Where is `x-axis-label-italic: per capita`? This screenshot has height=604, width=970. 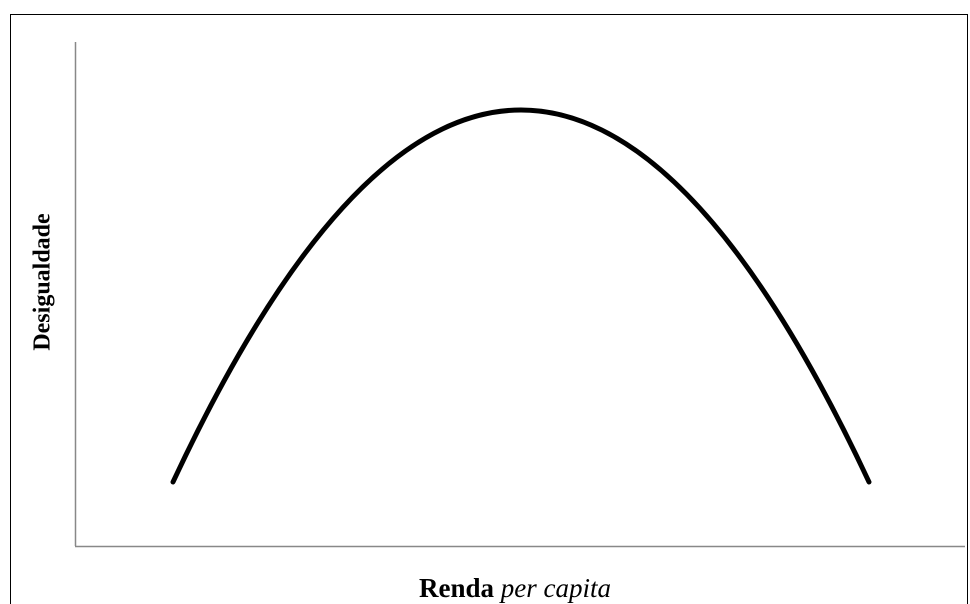 x-axis-label-italic: per capita is located at coordinates (555, 588).